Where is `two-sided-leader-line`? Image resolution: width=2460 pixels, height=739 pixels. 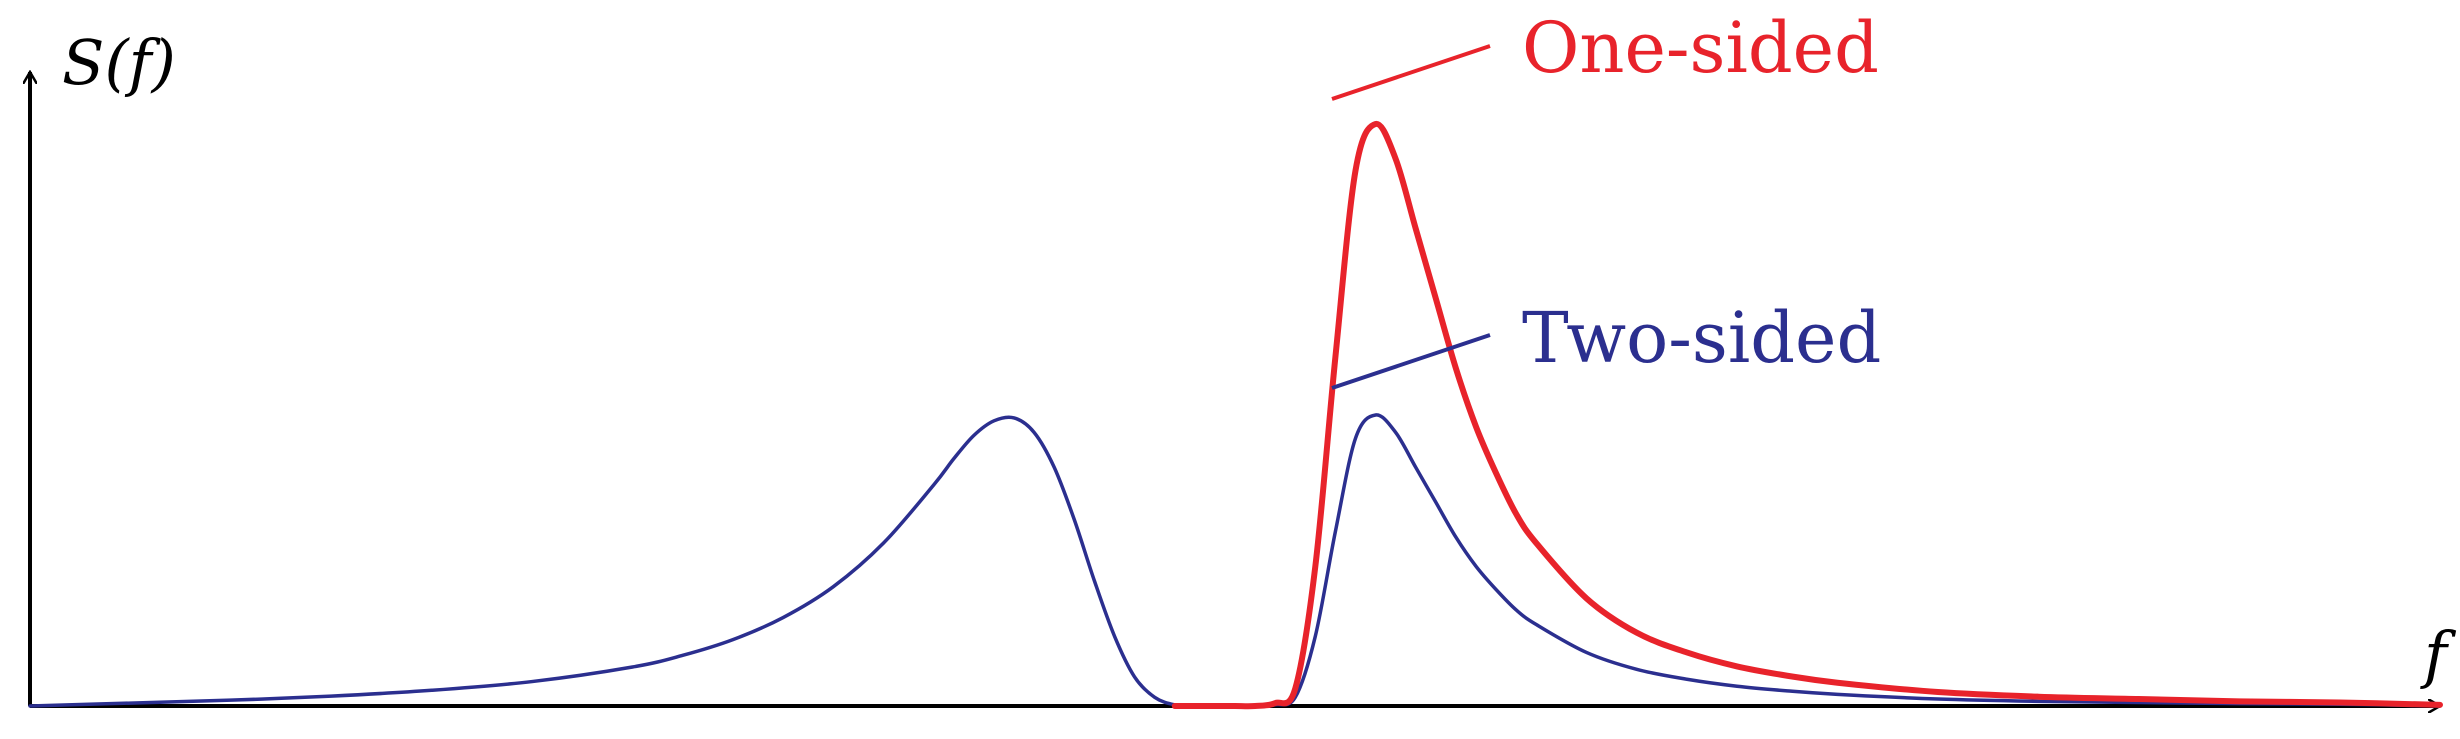
two-sided-leader-line is located at coordinates (1411, 361).